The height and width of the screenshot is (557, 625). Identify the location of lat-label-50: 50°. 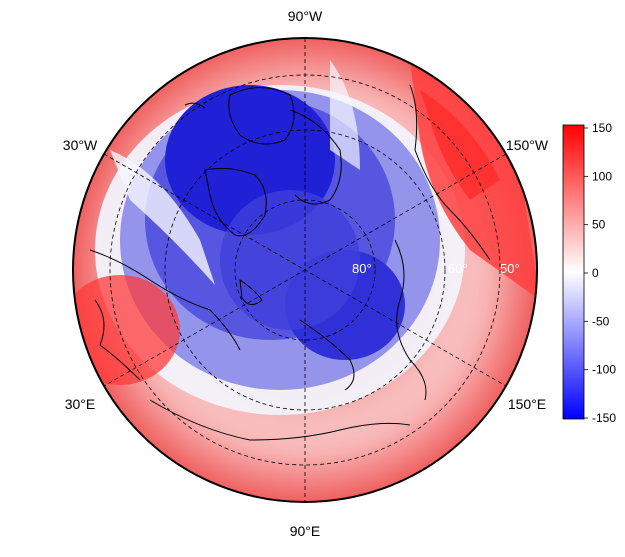
(510, 268).